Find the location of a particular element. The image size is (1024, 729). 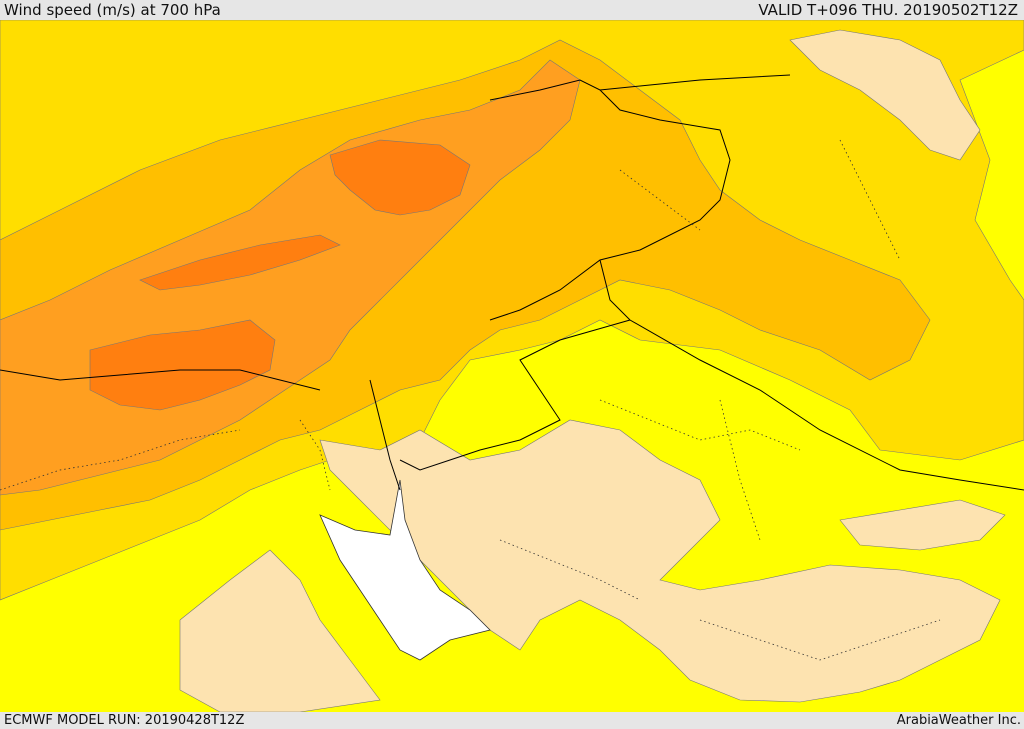

field-calm-ne is located at coordinates (885, 95).